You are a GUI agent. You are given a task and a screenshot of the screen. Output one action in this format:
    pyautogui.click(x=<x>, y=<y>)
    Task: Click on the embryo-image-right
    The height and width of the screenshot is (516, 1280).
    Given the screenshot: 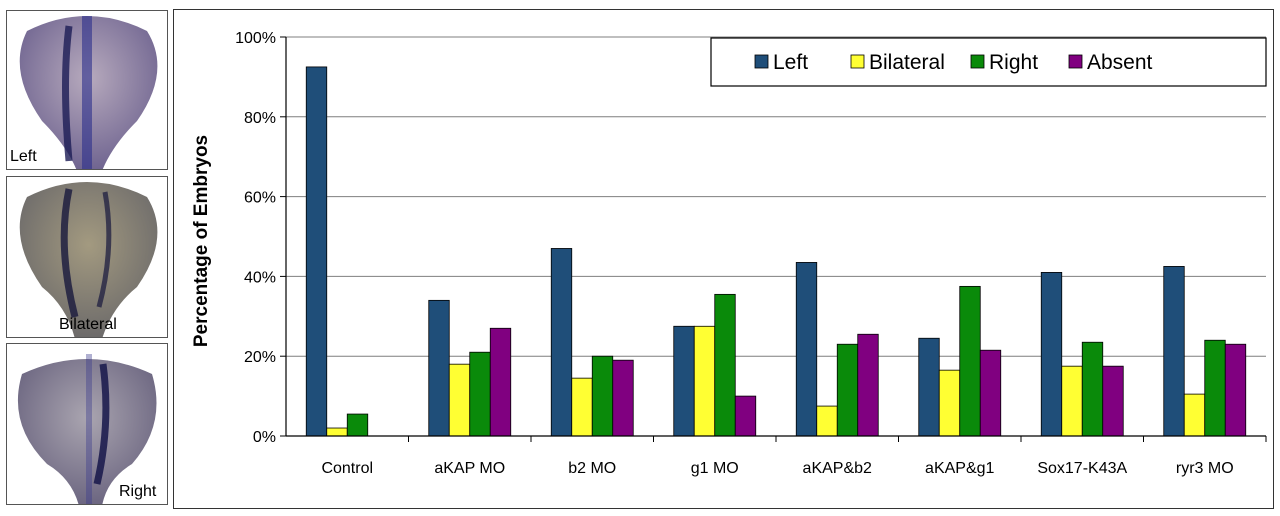 What is the action you would take?
    pyautogui.click(x=87, y=429)
    